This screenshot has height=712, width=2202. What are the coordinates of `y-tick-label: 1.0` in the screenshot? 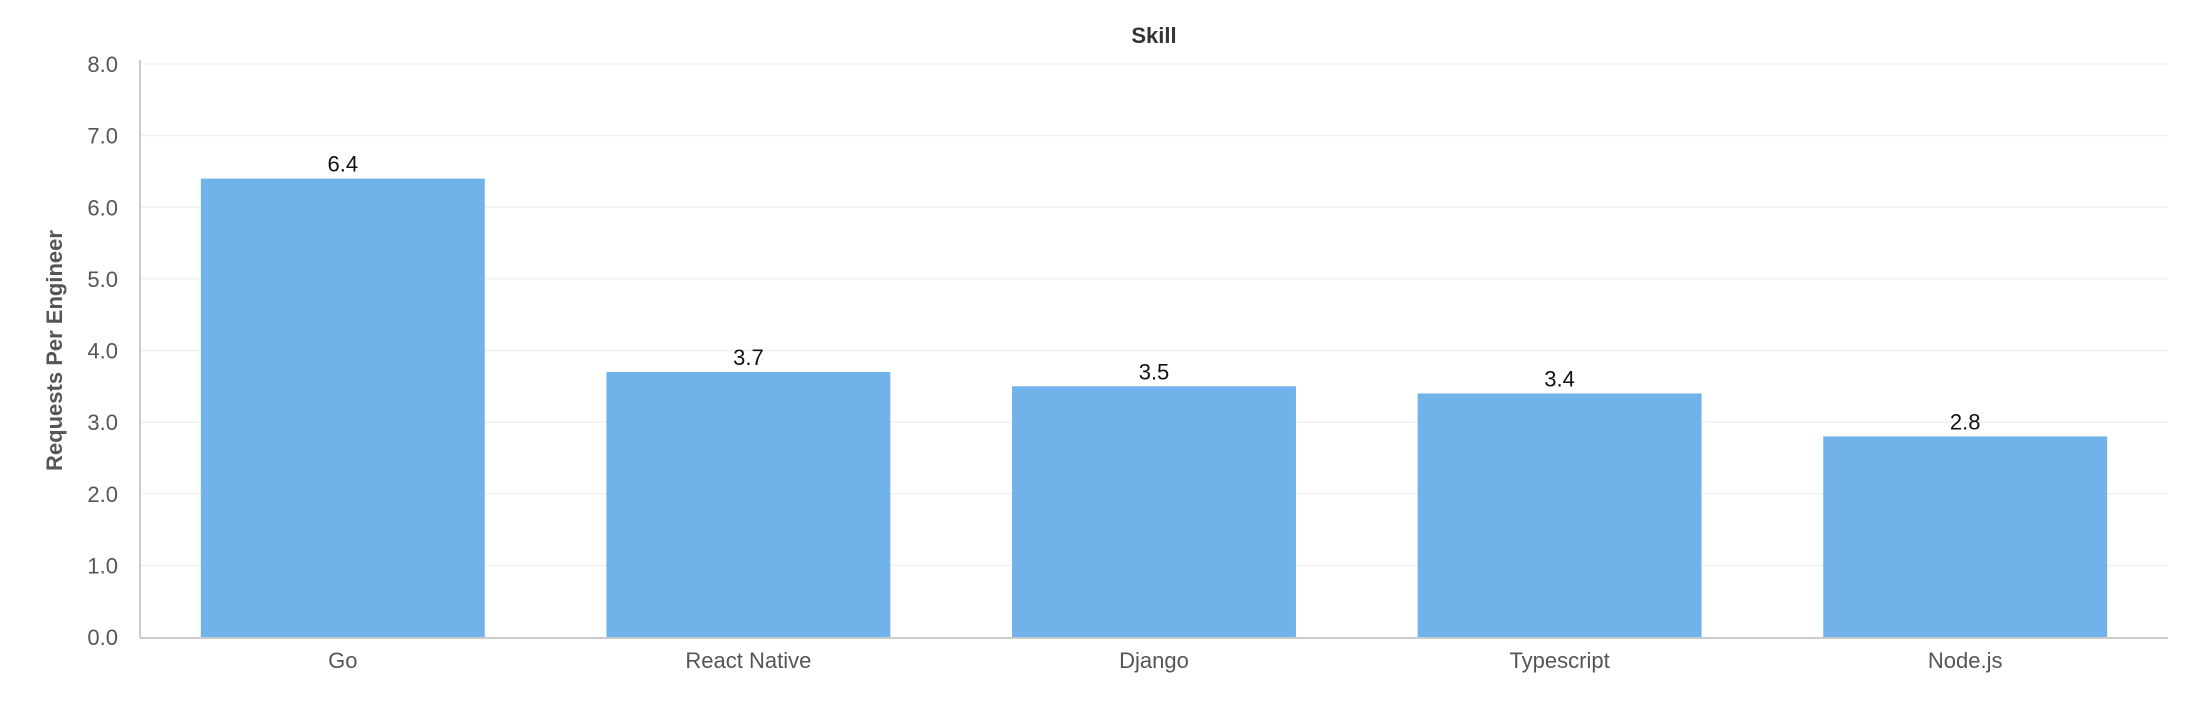 It's located at (102, 565).